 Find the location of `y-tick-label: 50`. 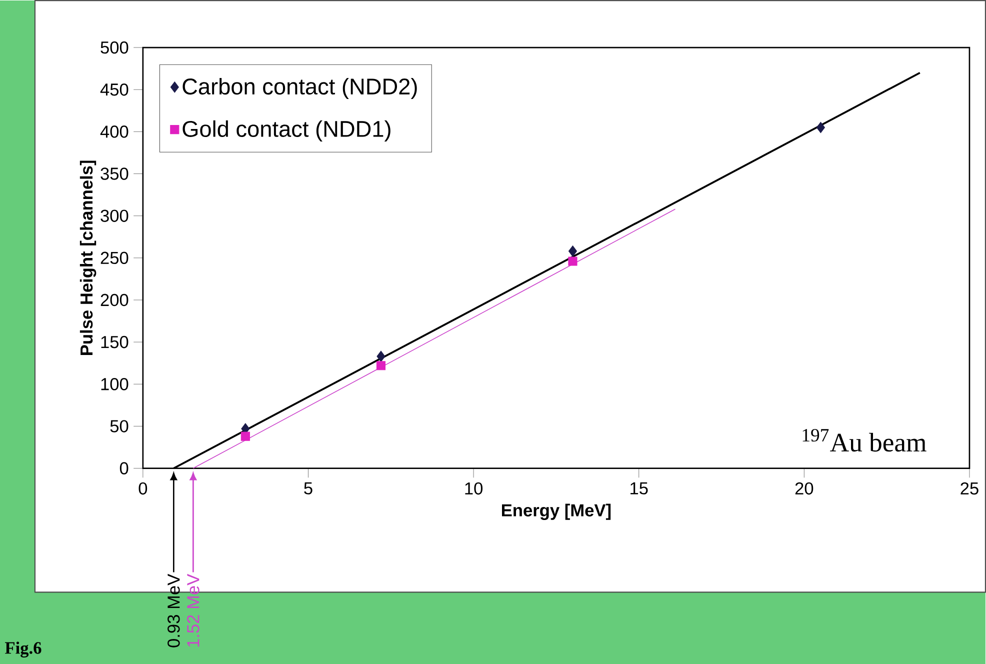

y-tick-label: 50 is located at coordinates (119, 426).